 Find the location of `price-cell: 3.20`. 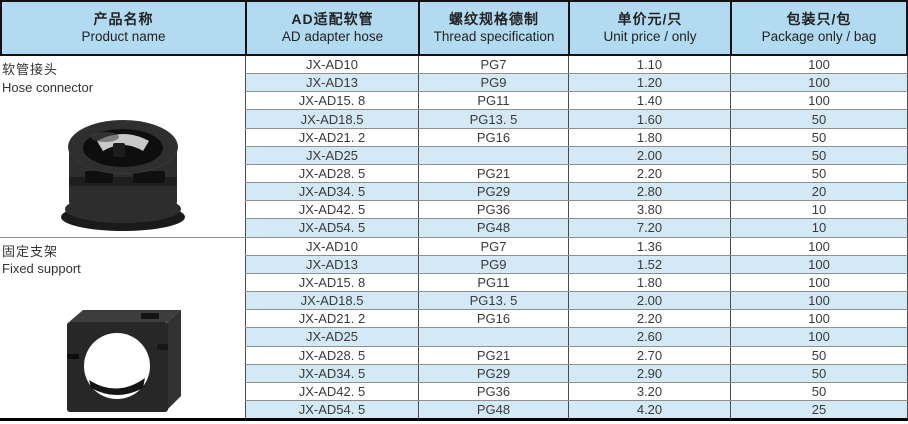

price-cell: 3.20 is located at coordinates (649, 391).